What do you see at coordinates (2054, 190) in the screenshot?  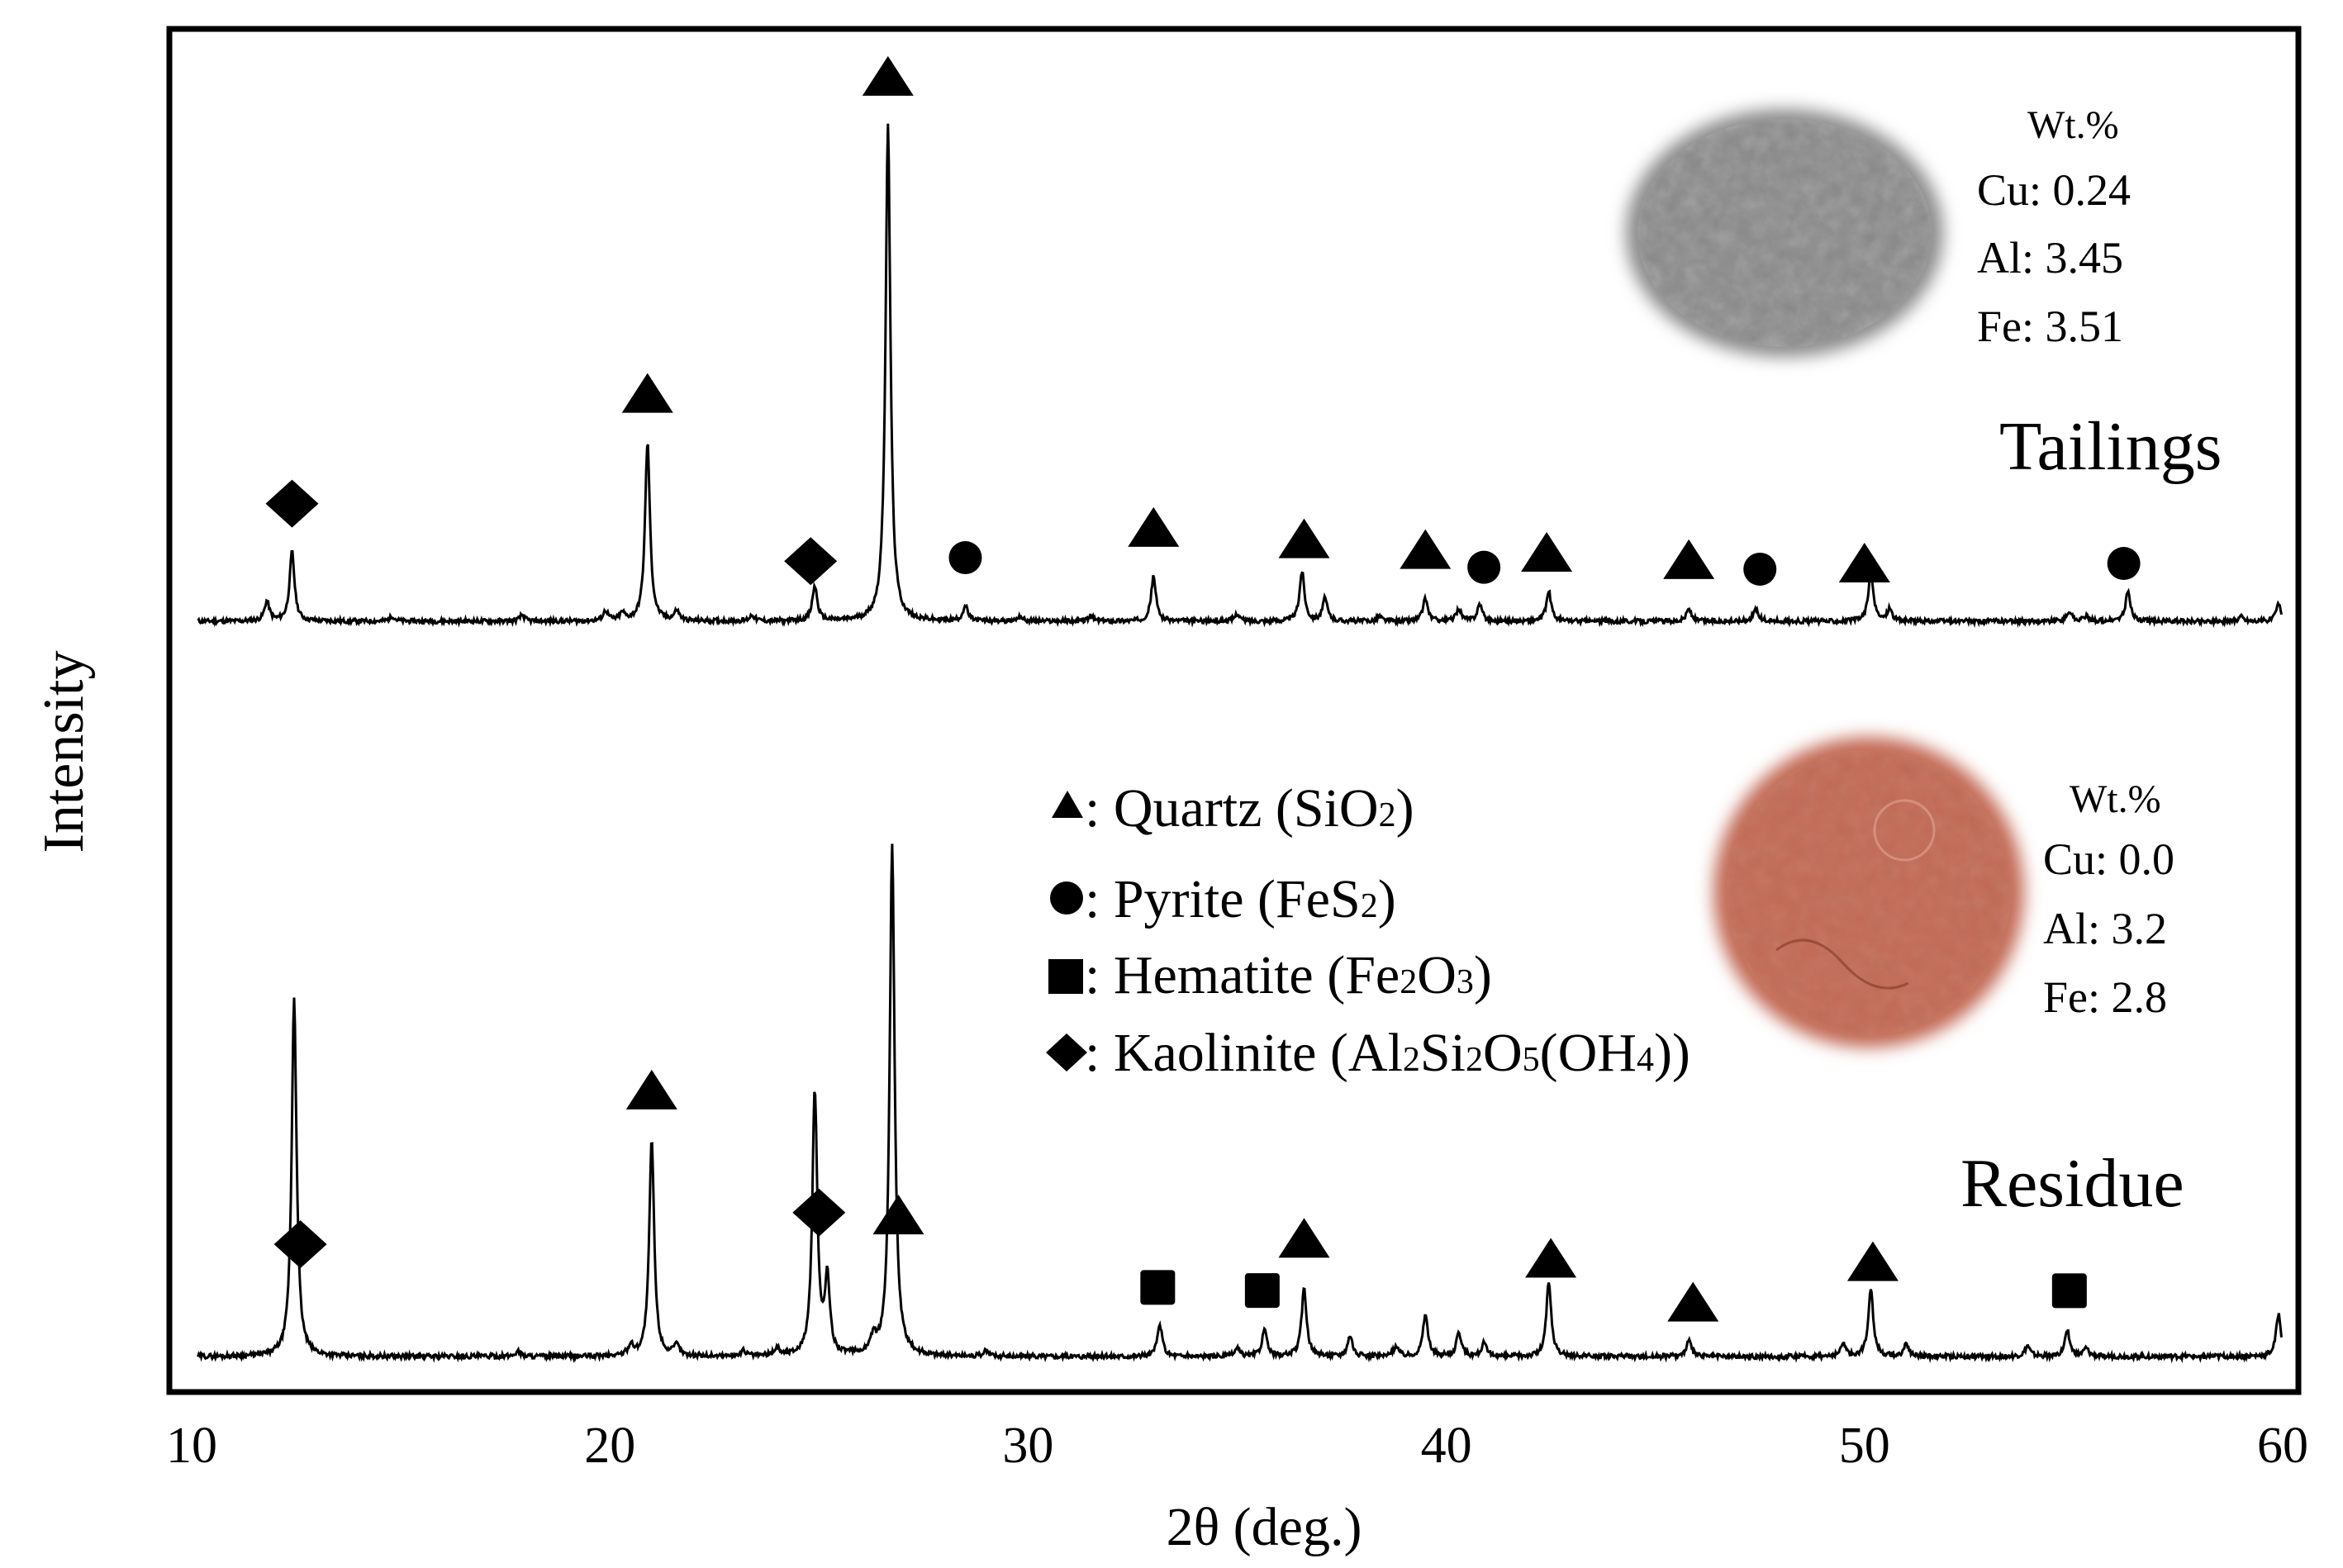 I see `tailings-cu: Cu: 0.24` at bounding box center [2054, 190].